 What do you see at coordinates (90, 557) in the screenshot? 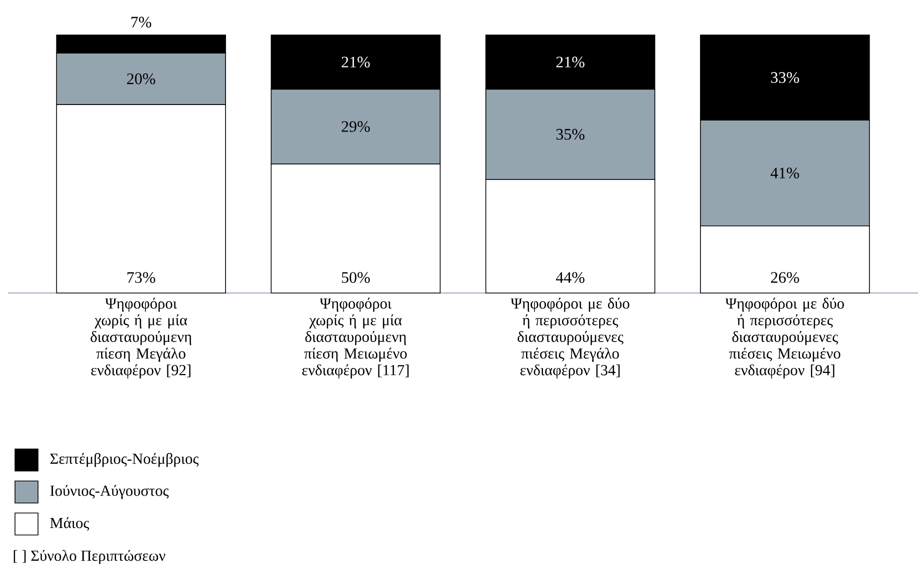
I see `text: [ ] Σύνολο Περιπτώσεων` at bounding box center [90, 557].